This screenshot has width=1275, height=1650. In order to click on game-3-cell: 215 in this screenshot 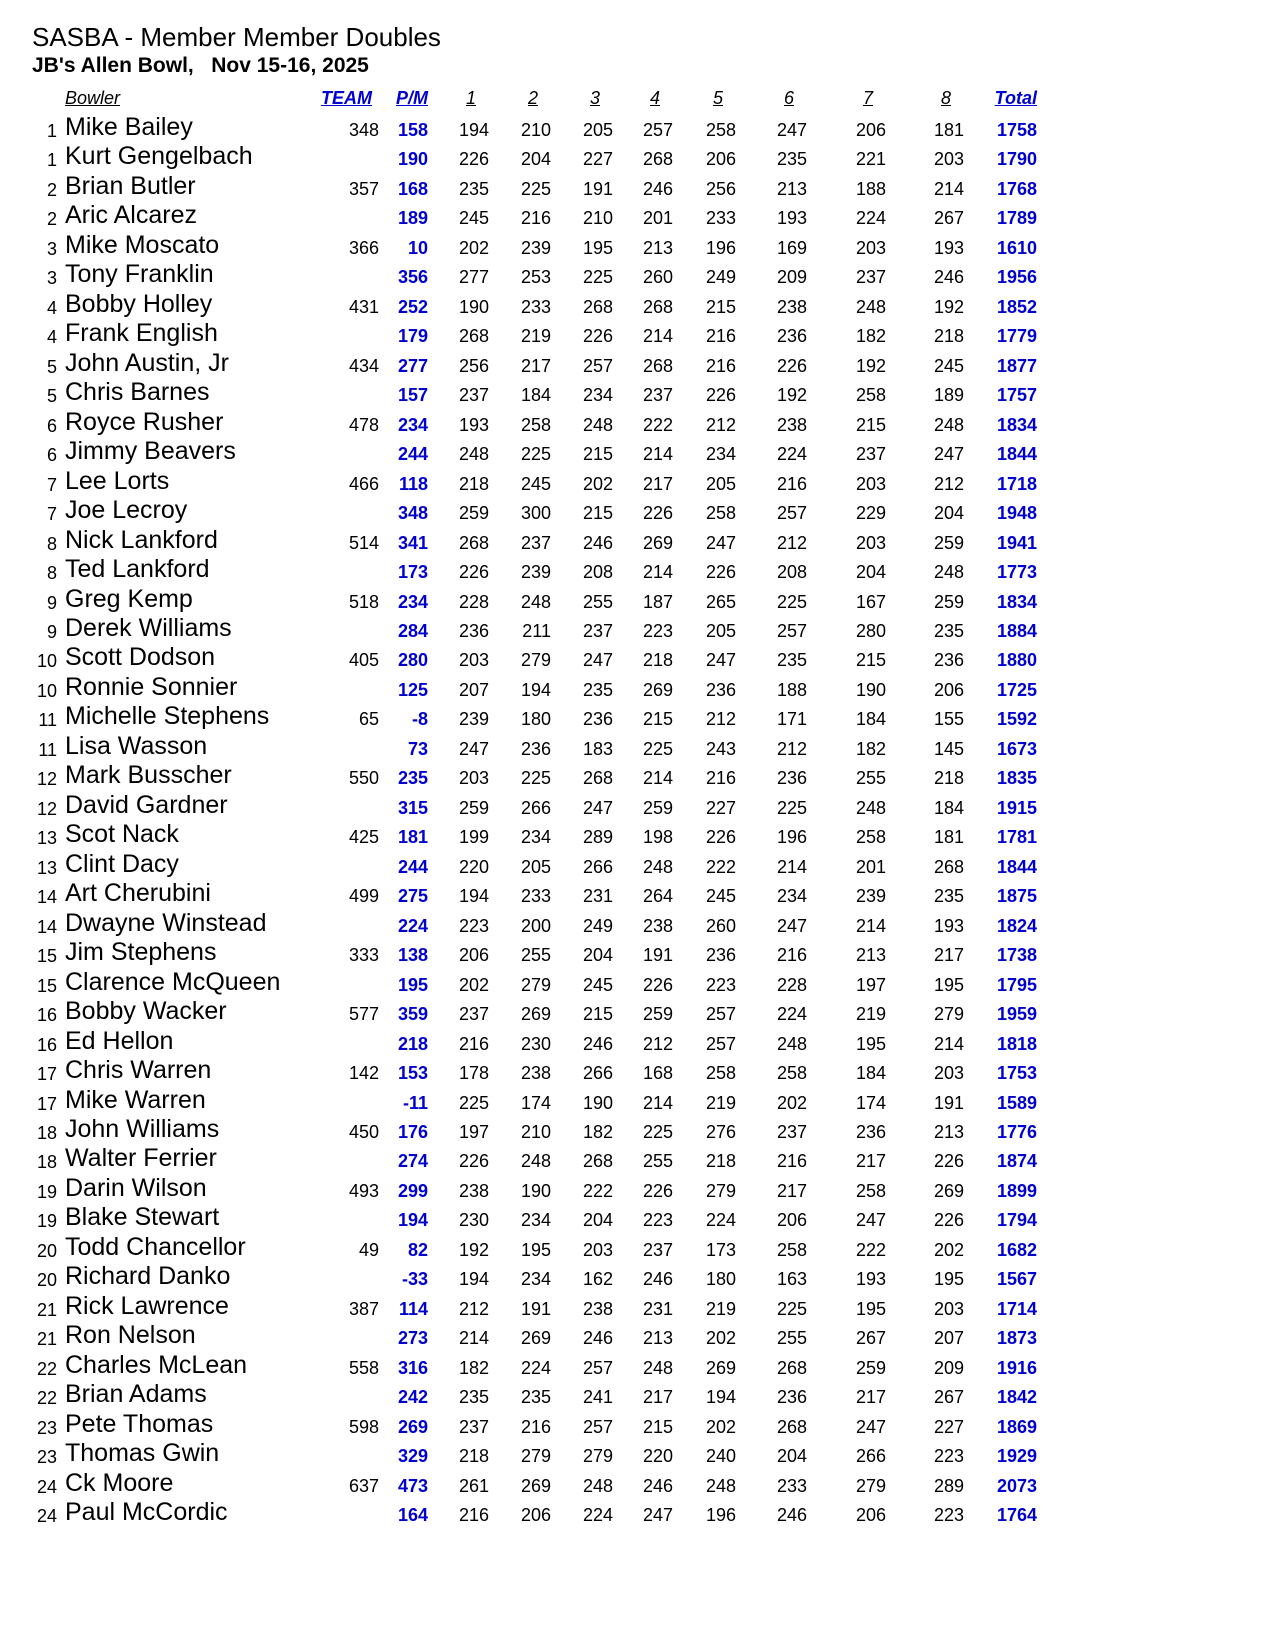, I will do `click(597, 1014)`.